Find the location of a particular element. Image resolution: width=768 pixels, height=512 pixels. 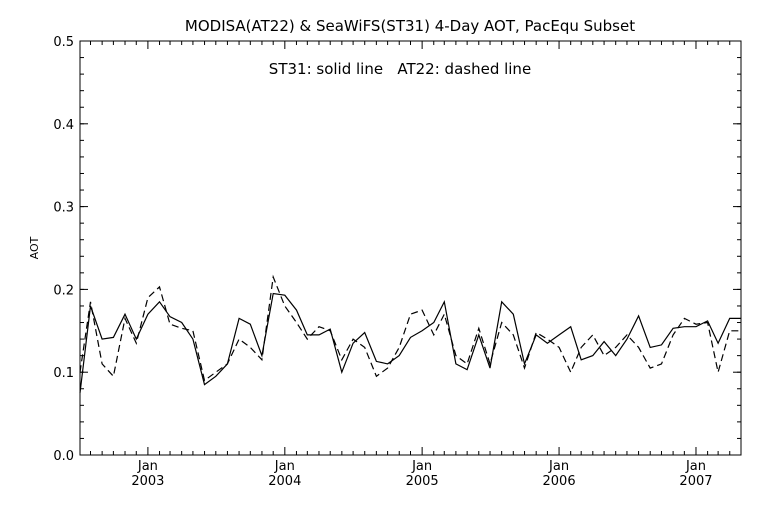

y-axis-label: AOT is located at coordinates (34, 247).